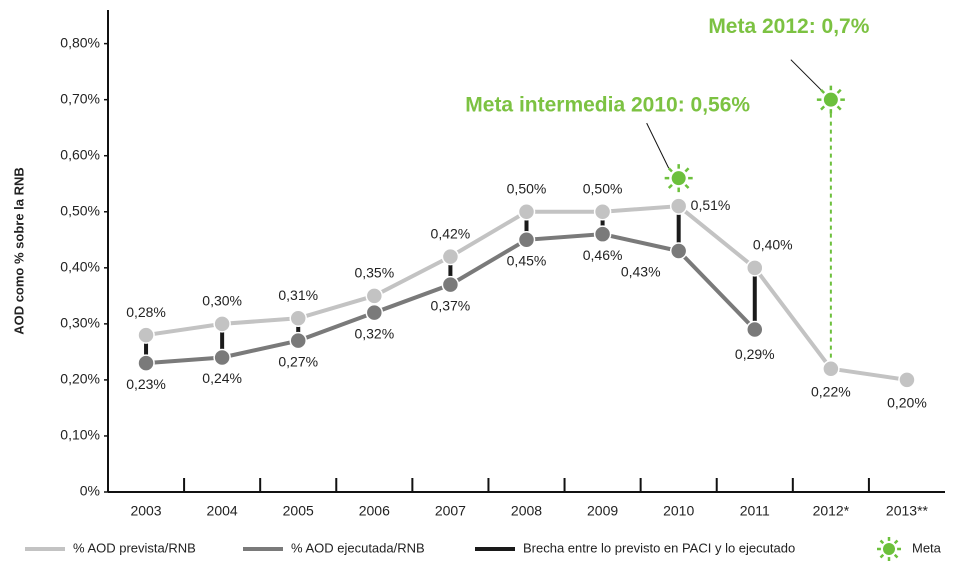 The height and width of the screenshot is (566, 953). I want to click on x-tick-label: 2007, so click(450, 511).